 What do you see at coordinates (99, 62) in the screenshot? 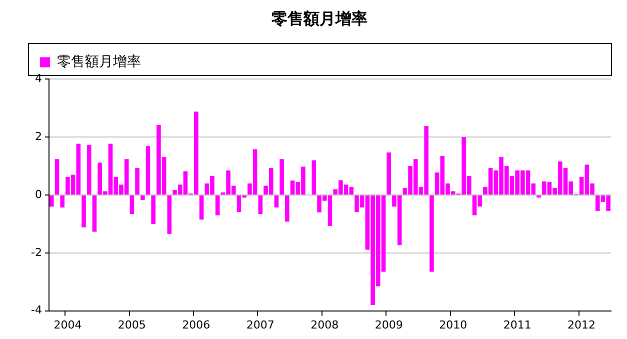
I see `legend-label: 零售額月增率` at bounding box center [99, 62].